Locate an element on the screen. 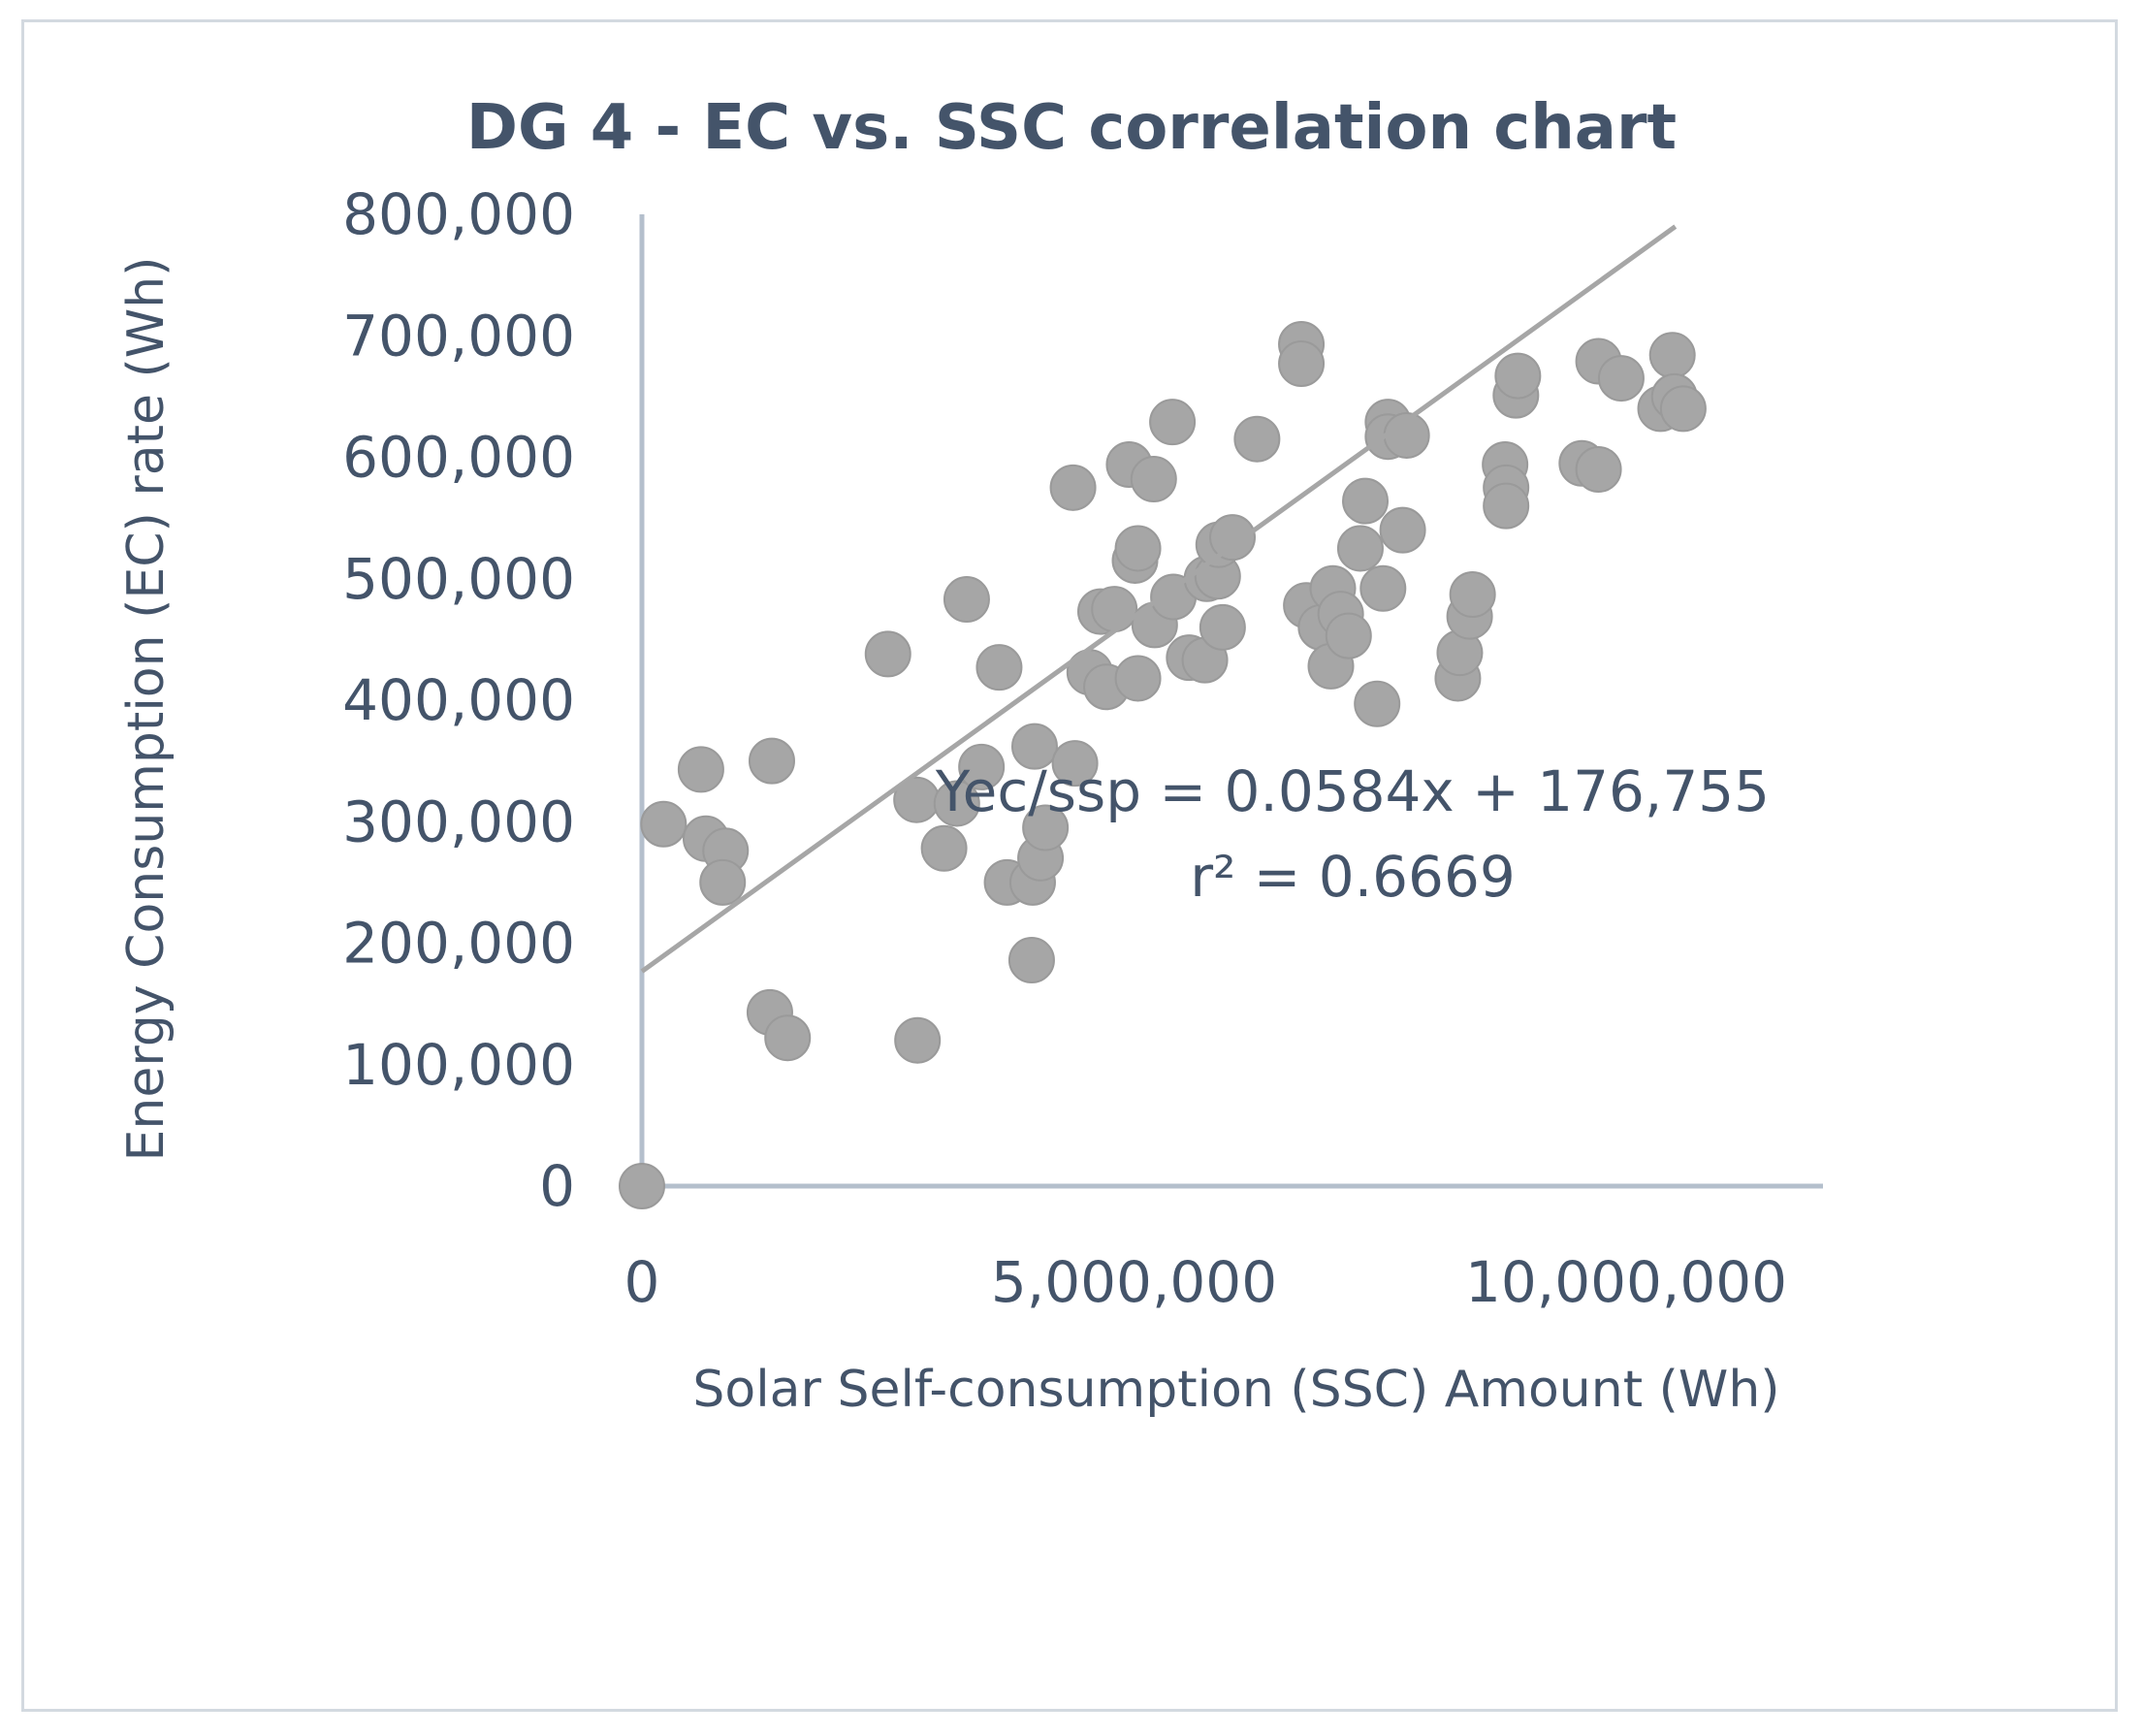 The image size is (2142, 1736). y-tick-label: 800,000 is located at coordinates (459, 214).